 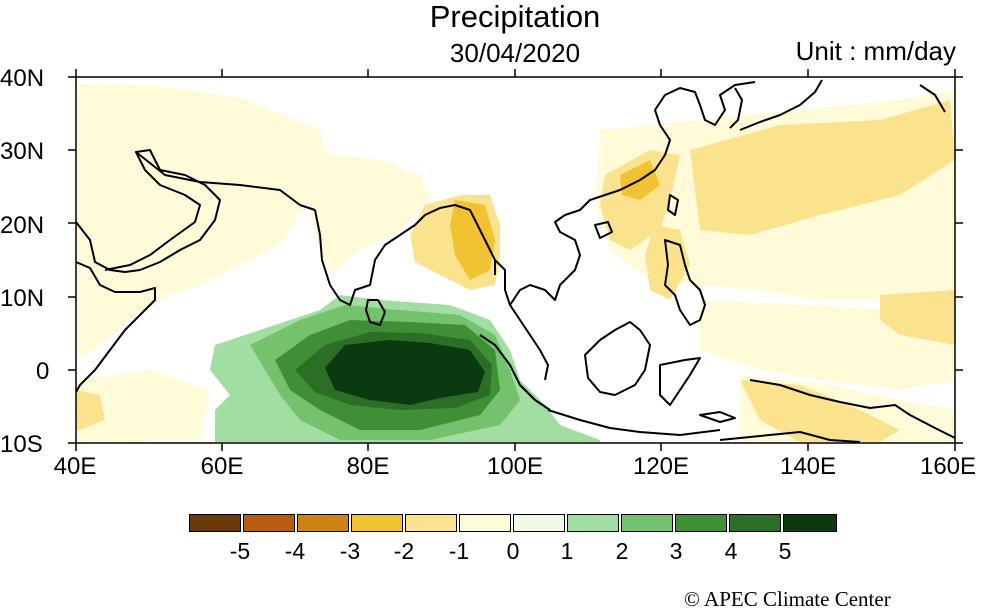 What do you see at coordinates (515, 17) in the screenshot?
I see `map-title: Precipitation` at bounding box center [515, 17].